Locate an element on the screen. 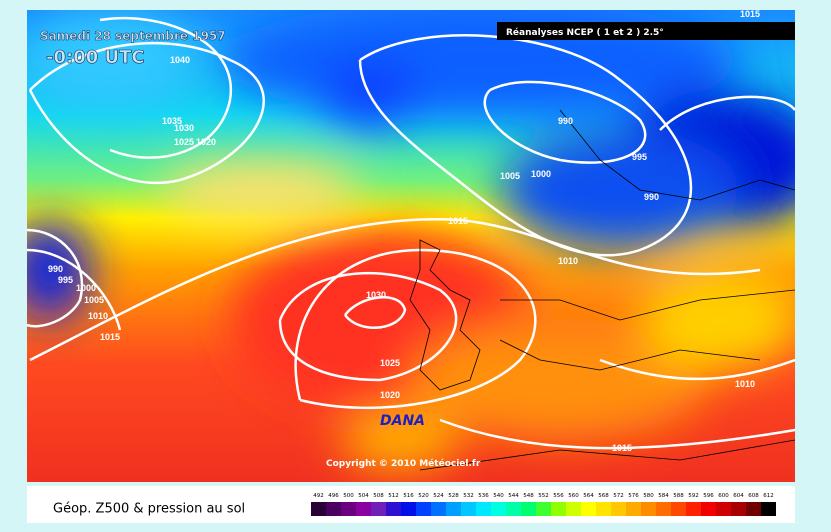 This screenshot has height=532, width=831. scale-label: 572 is located at coordinates (618, 496).